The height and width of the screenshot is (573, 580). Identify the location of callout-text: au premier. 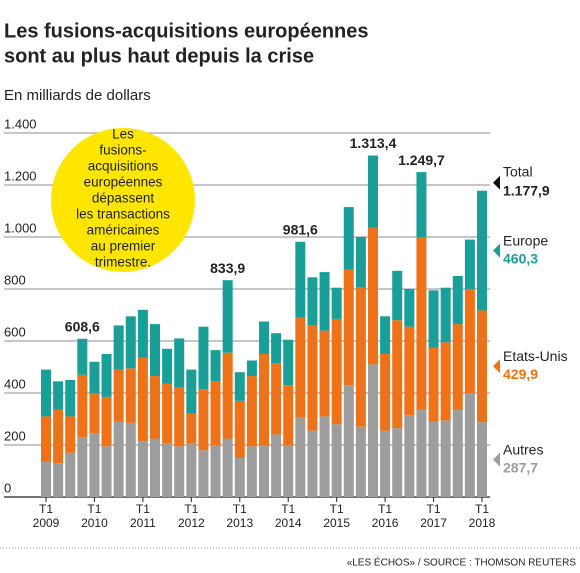
(123, 246).